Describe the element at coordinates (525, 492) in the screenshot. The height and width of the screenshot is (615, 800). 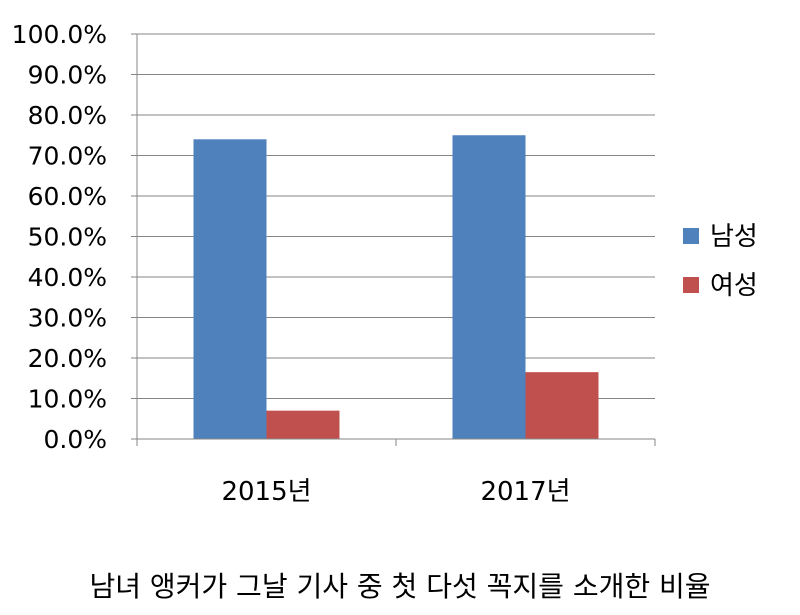
I see `x-category-label: 2017년` at that location.